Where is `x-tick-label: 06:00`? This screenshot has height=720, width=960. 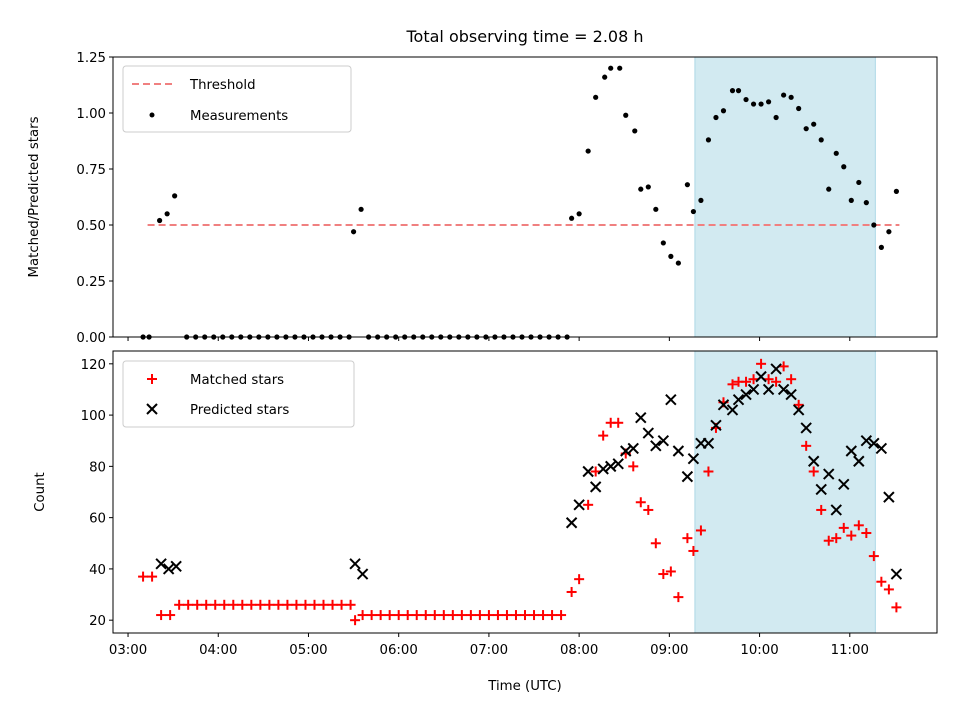
x-tick-label: 06:00 is located at coordinates (399, 650).